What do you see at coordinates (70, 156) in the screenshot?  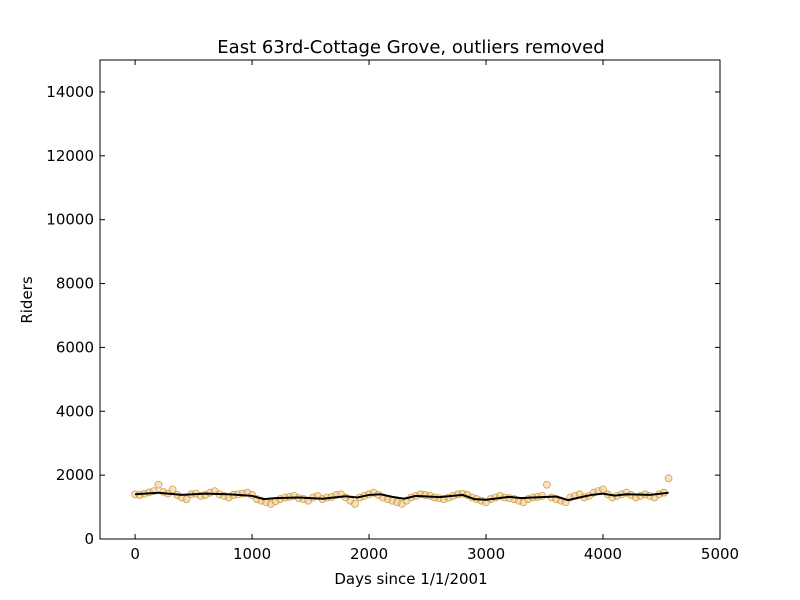 I see `y-tick-label: 12000` at bounding box center [70, 156].